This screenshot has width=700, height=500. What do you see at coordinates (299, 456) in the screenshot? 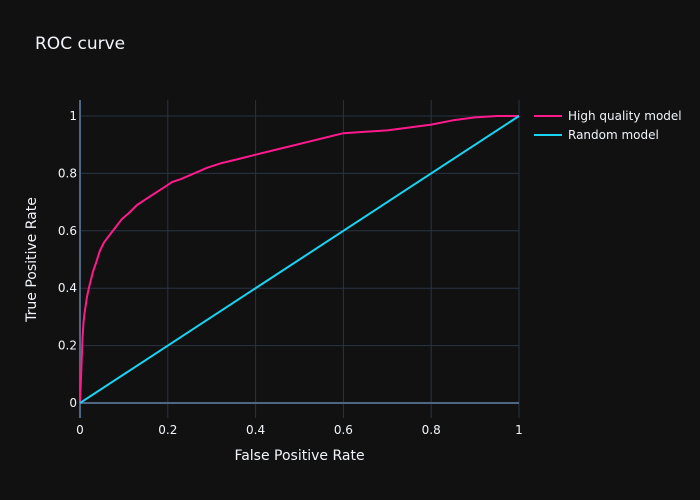
I see `x-axis-label: False Positive Rate` at bounding box center [299, 456].